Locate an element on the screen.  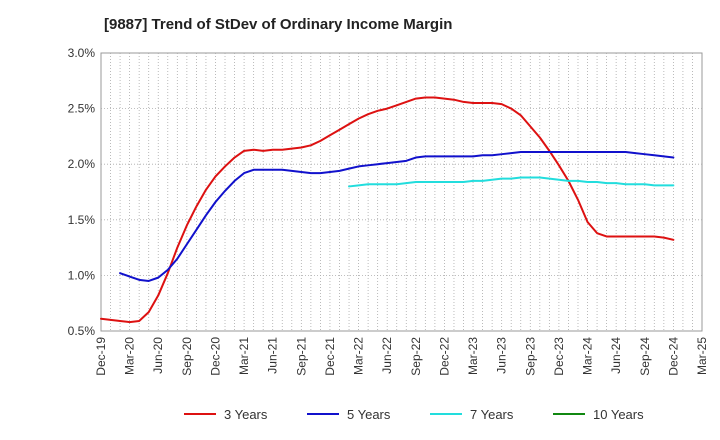
legend-label: 3 Years is located at coordinates (246, 414).